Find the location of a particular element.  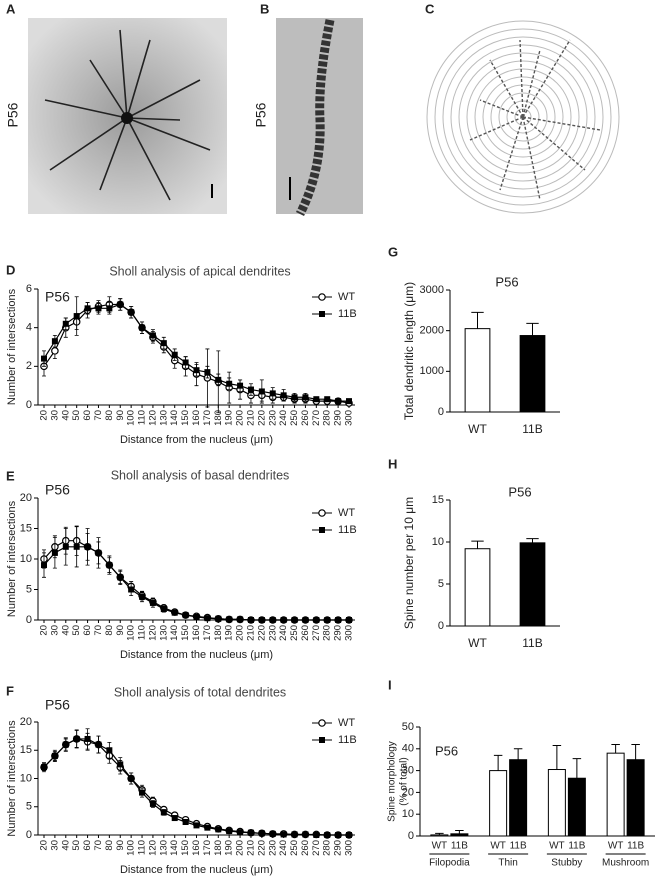

x-tick-label: 240 is located at coordinates (283, 848).